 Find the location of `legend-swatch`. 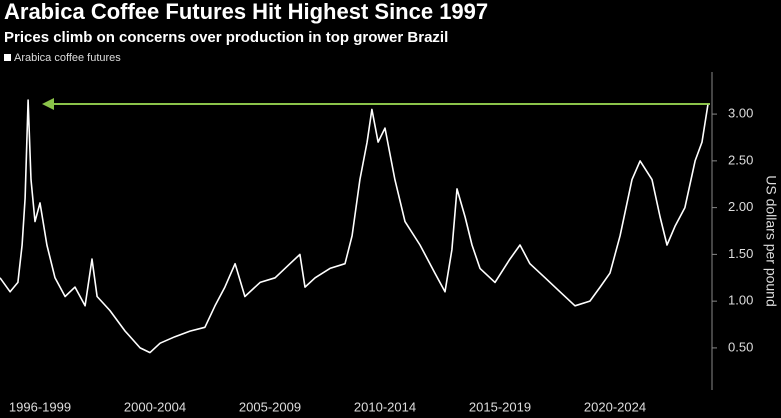

legend-swatch is located at coordinates (7, 57).